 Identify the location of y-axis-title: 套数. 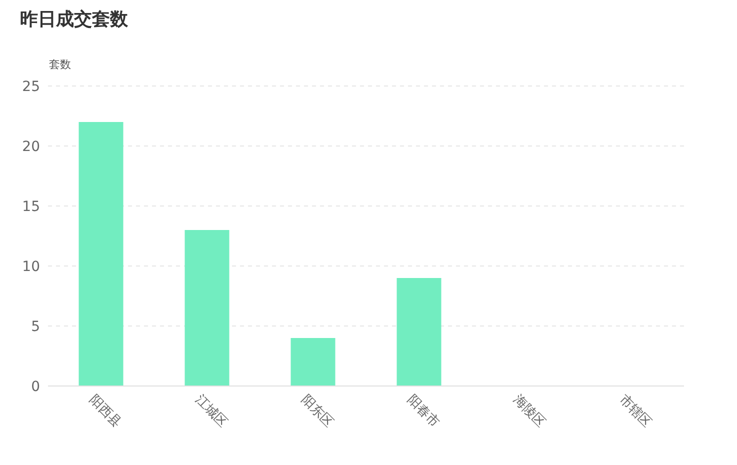
(60, 64).